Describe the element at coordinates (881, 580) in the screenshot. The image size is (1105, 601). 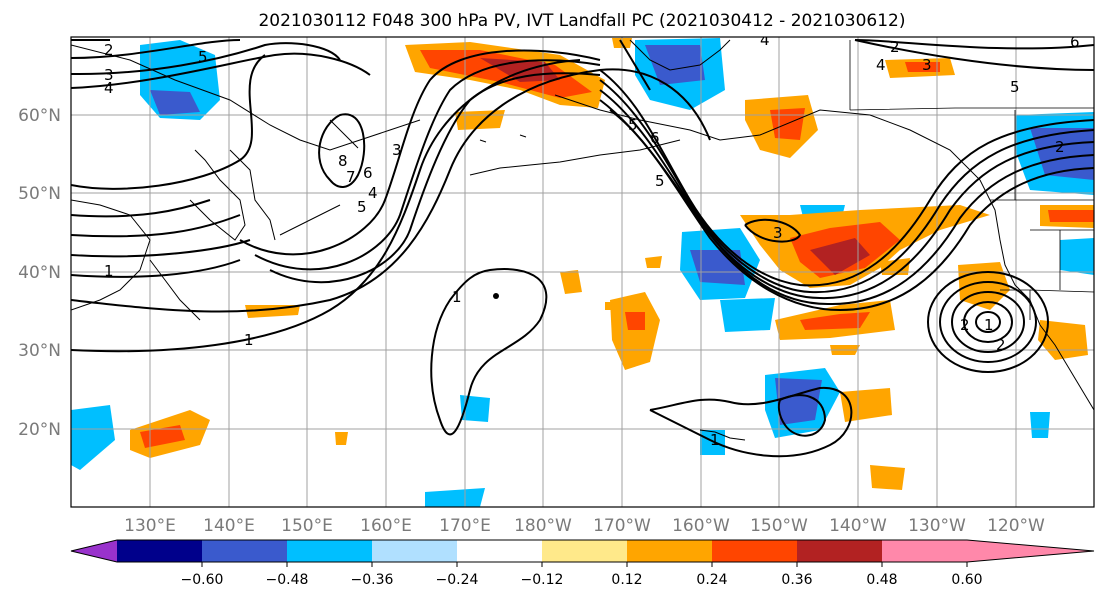
I see `colorbar-tick-label: 0.48` at that location.